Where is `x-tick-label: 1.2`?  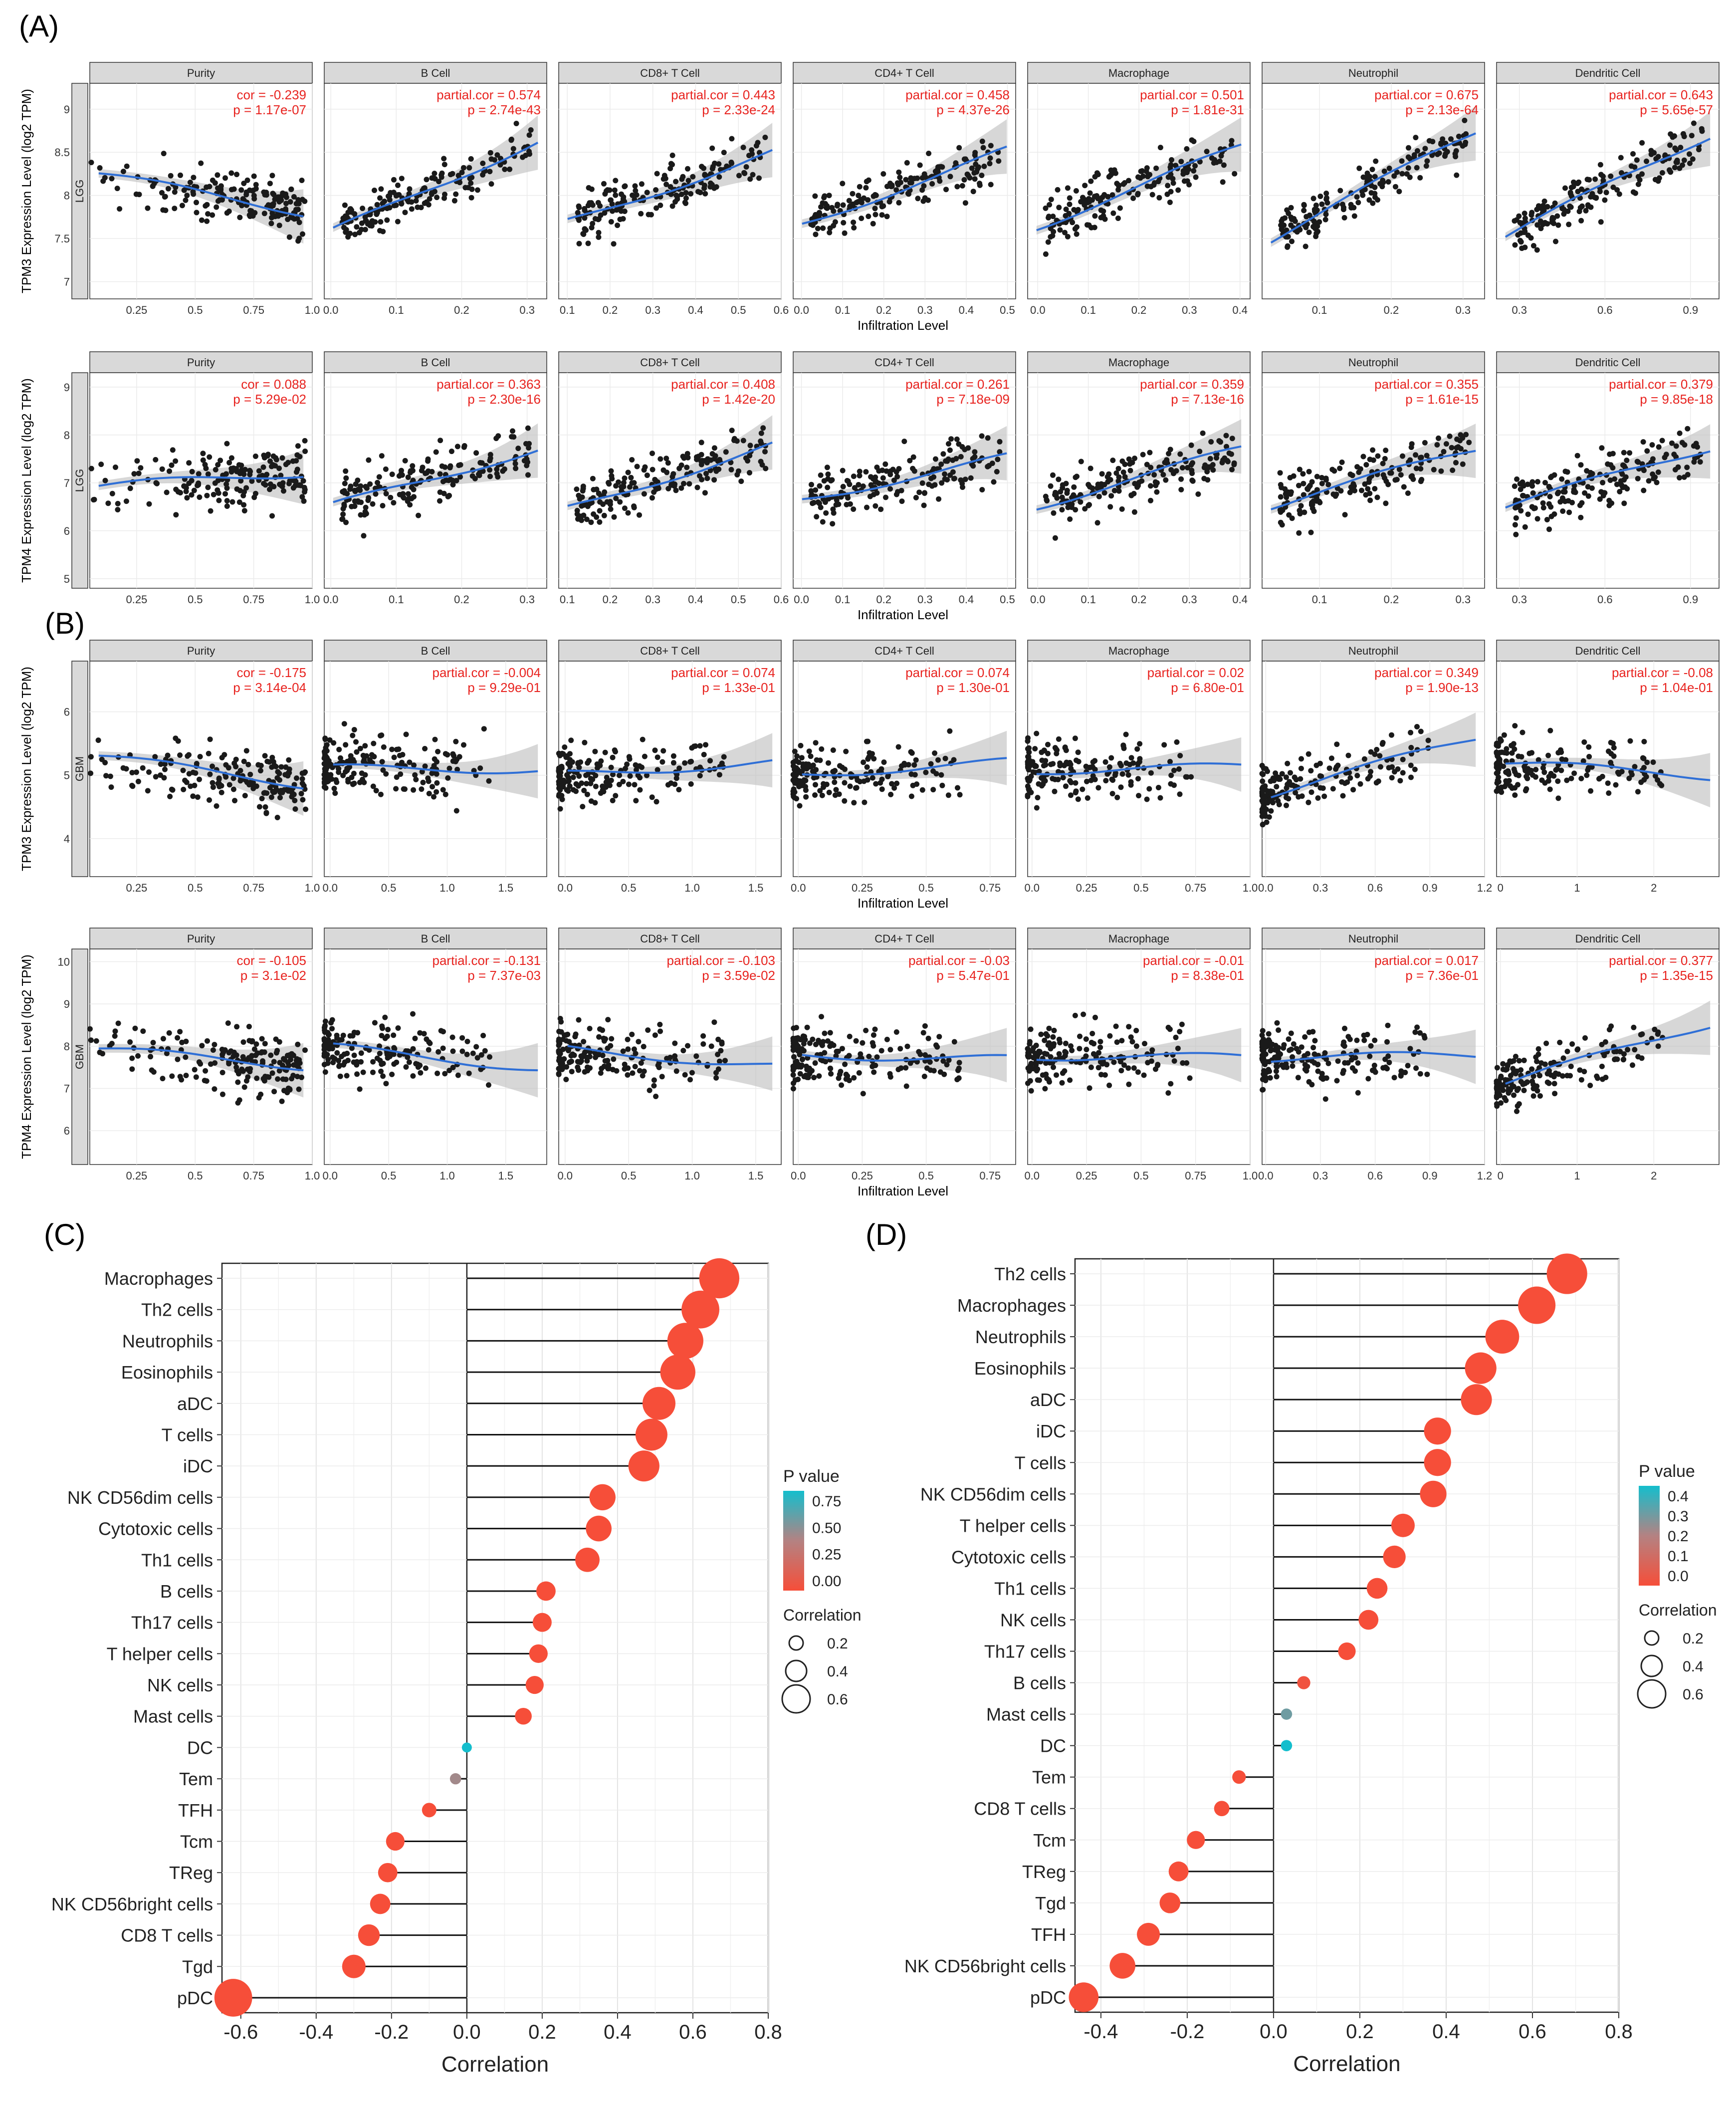
x-tick-label: 1.2 is located at coordinates (1485, 888).